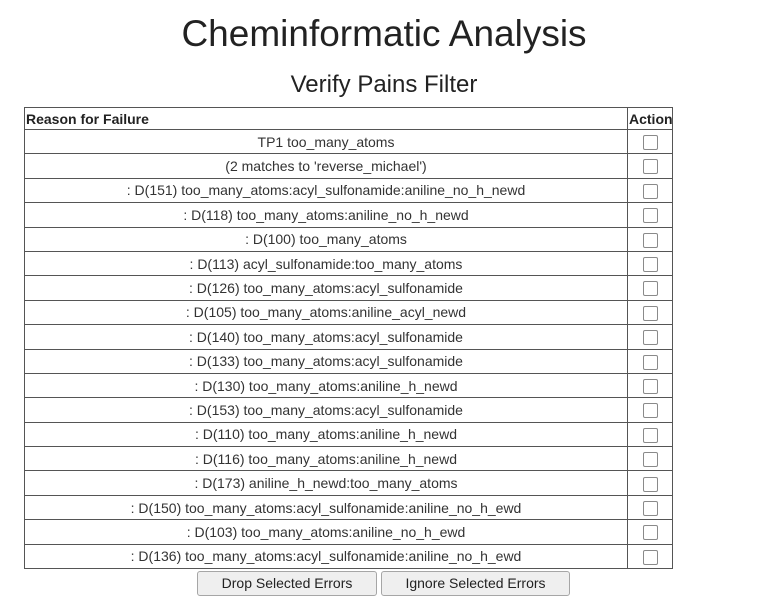 The image size is (781, 608). What do you see at coordinates (287, 583) in the screenshot?
I see `drop-selected-errors-button: Drop Selected Errors` at bounding box center [287, 583].